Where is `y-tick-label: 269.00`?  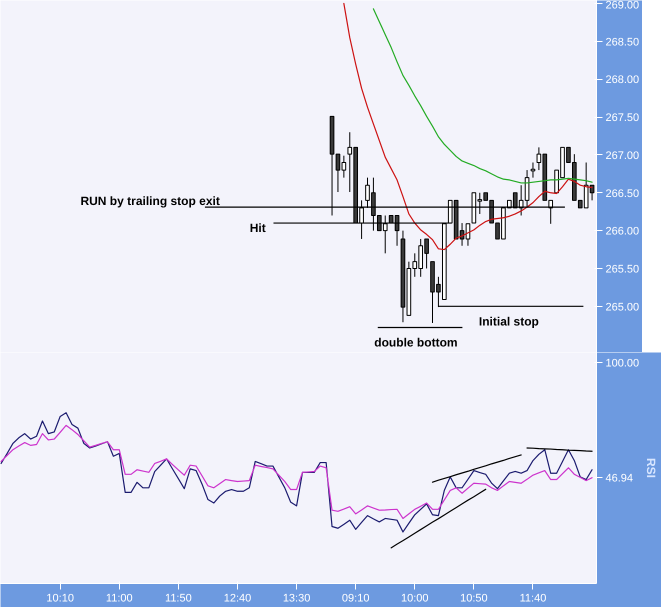
y-tick-label: 269.00 is located at coordinates (623, 6).